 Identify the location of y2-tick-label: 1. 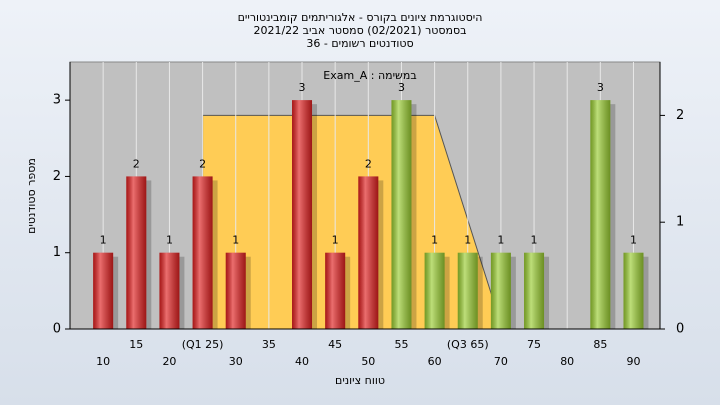
(680, 222).